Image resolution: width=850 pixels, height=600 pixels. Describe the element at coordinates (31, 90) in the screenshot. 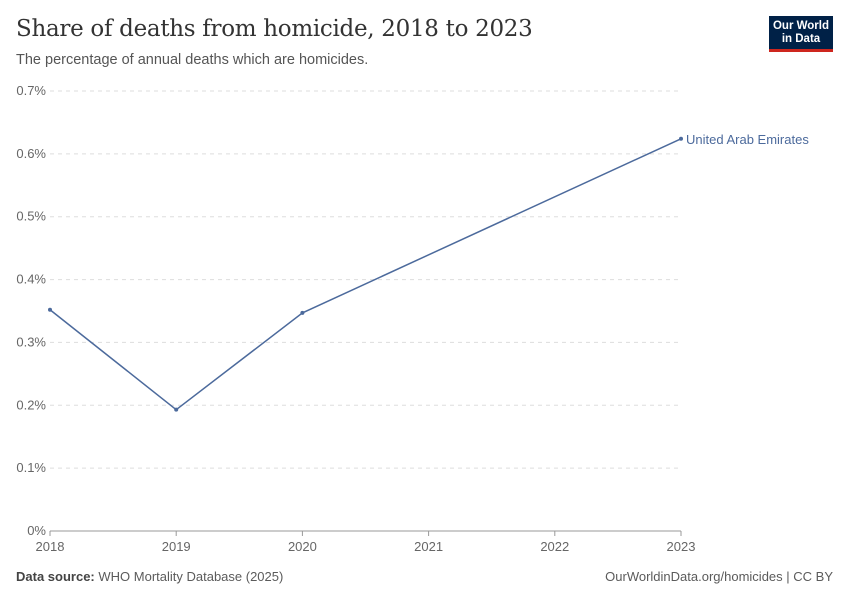

I see `y-tick-label: 0.7%` at that location.